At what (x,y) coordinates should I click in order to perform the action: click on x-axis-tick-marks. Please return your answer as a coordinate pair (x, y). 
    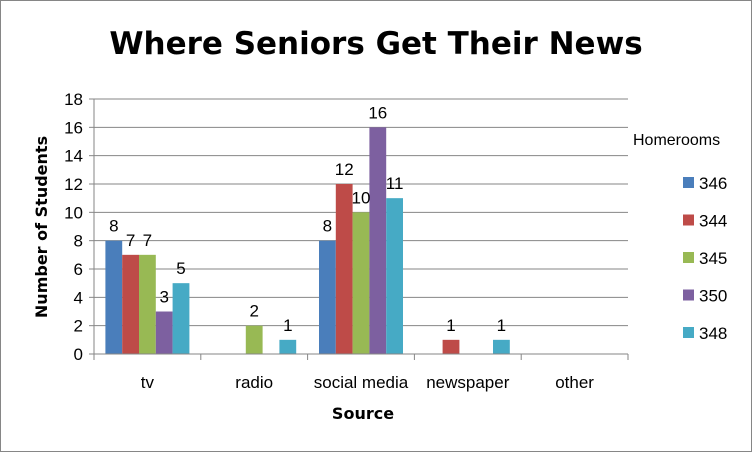
    Looking at the image, I should click on (361, 357).